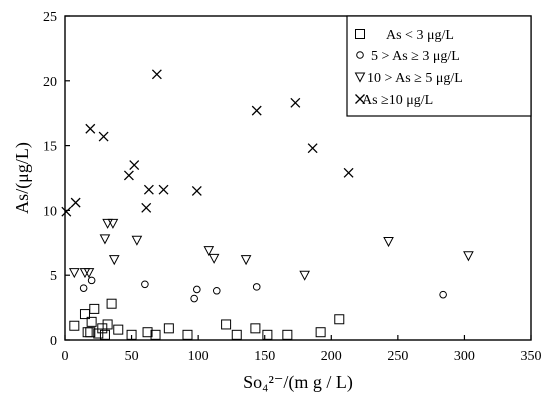  Describe the element at coordinates (50, 147) in the screenshot. I see `y-tick-label: 15` at that location.